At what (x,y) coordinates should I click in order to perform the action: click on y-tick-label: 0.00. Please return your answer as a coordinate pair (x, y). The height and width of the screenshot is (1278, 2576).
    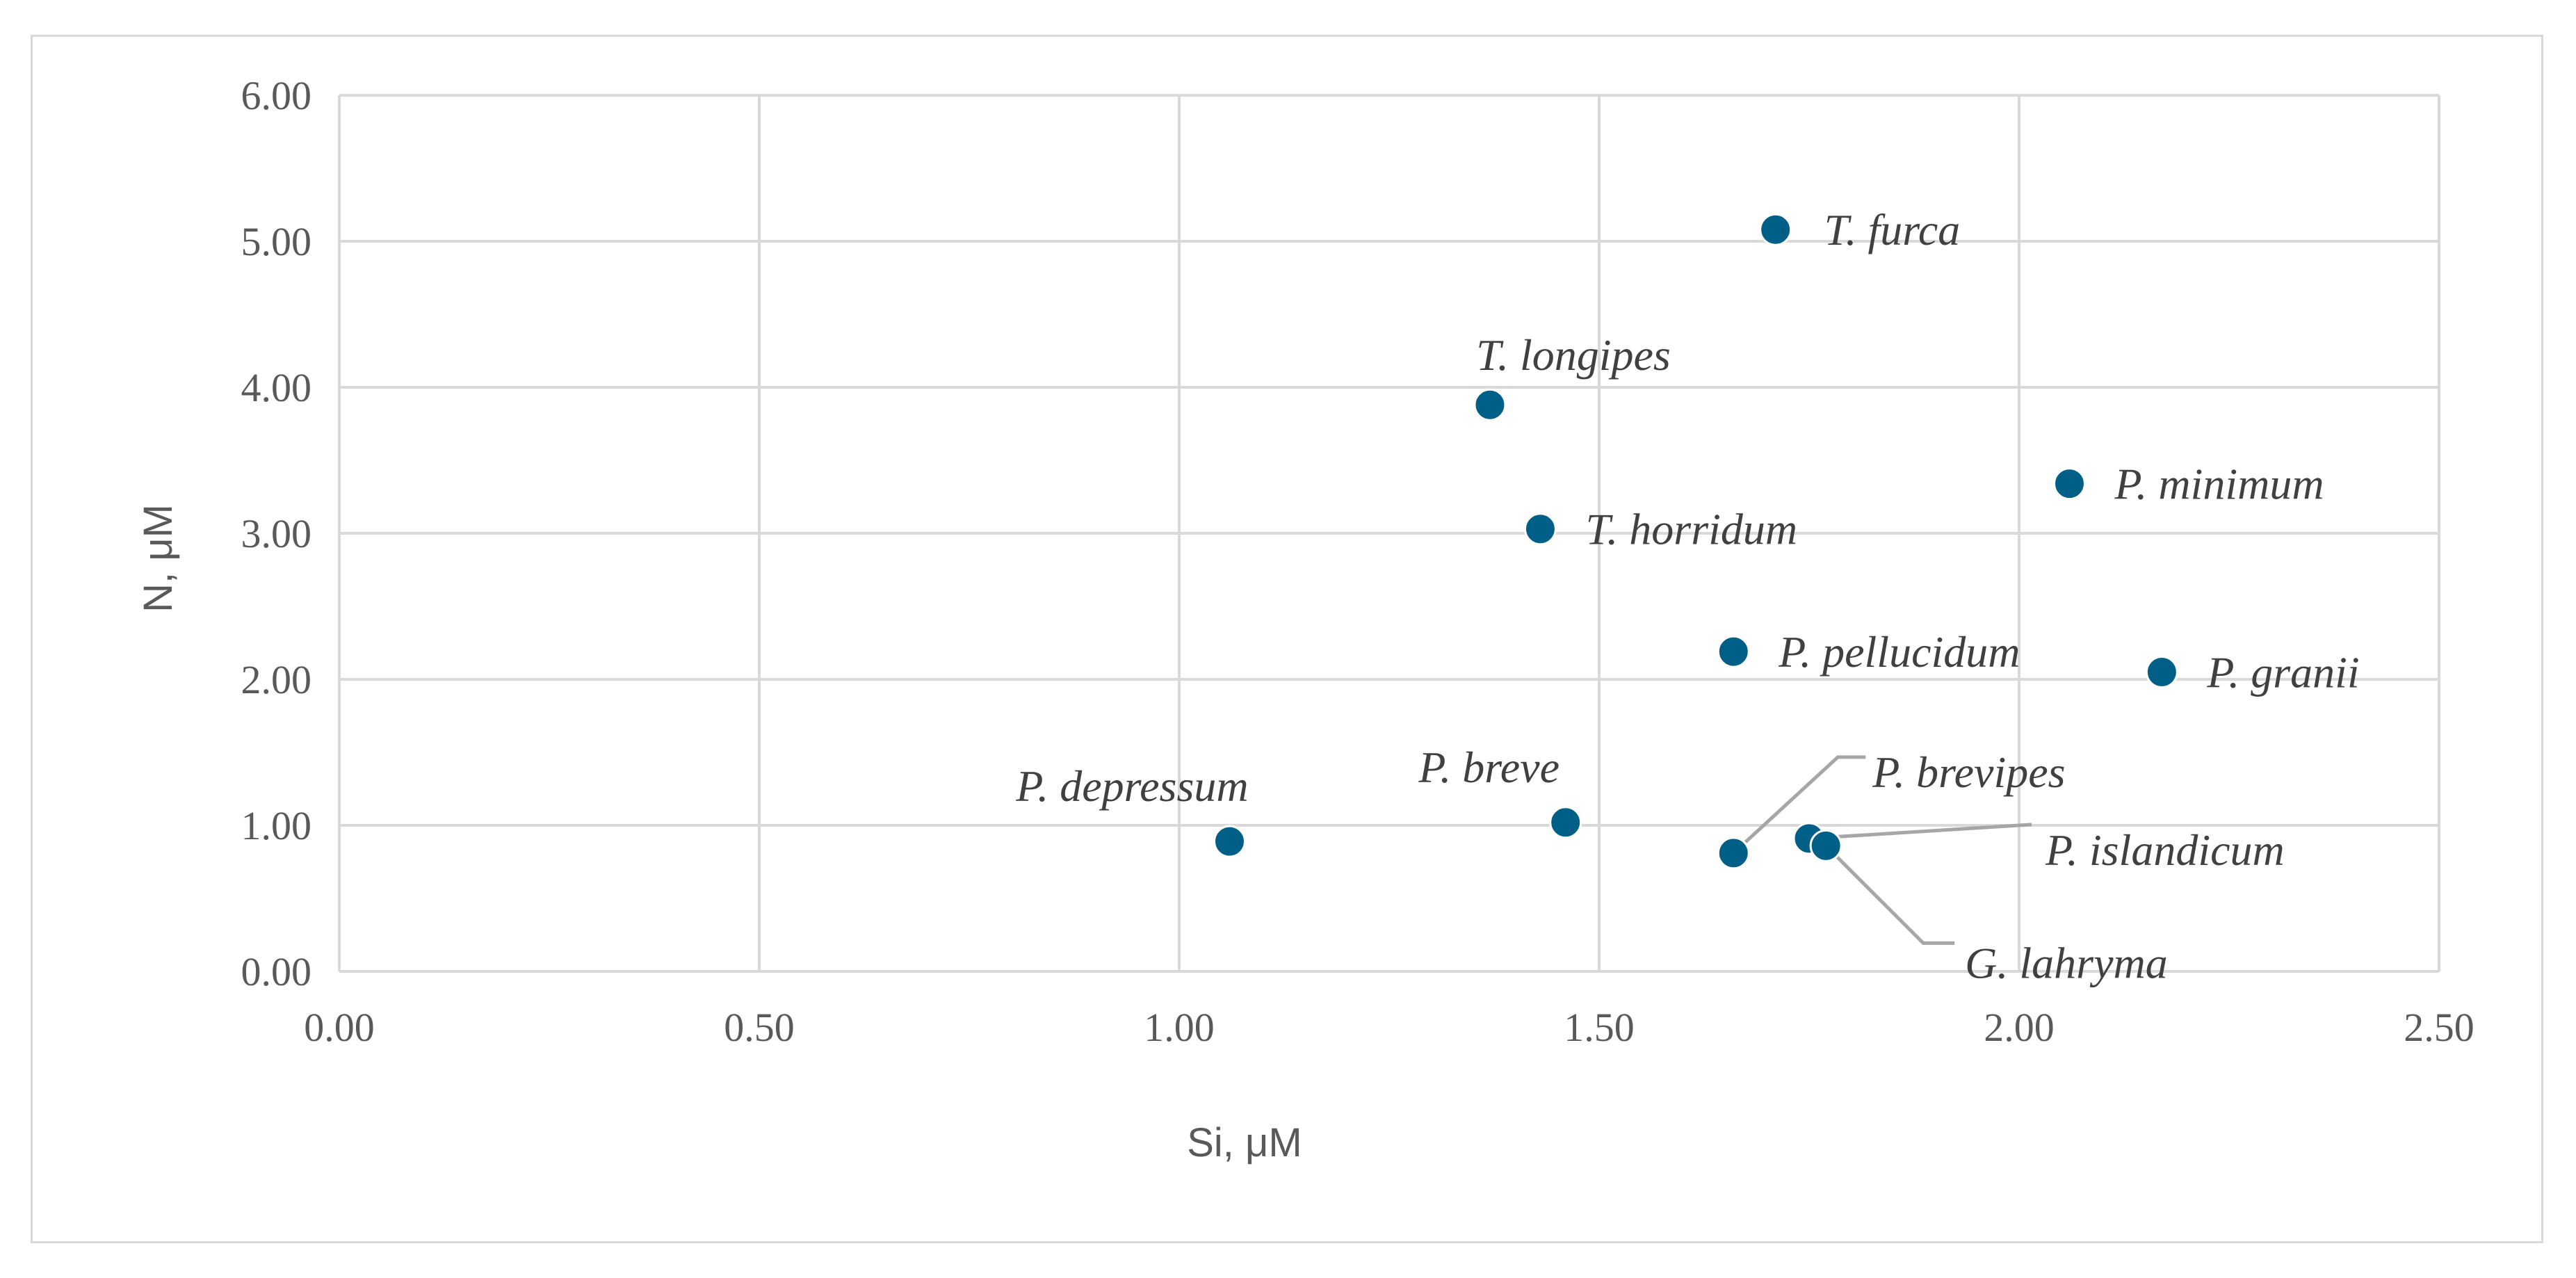
    Looking at the image, I should click on (276, 972).